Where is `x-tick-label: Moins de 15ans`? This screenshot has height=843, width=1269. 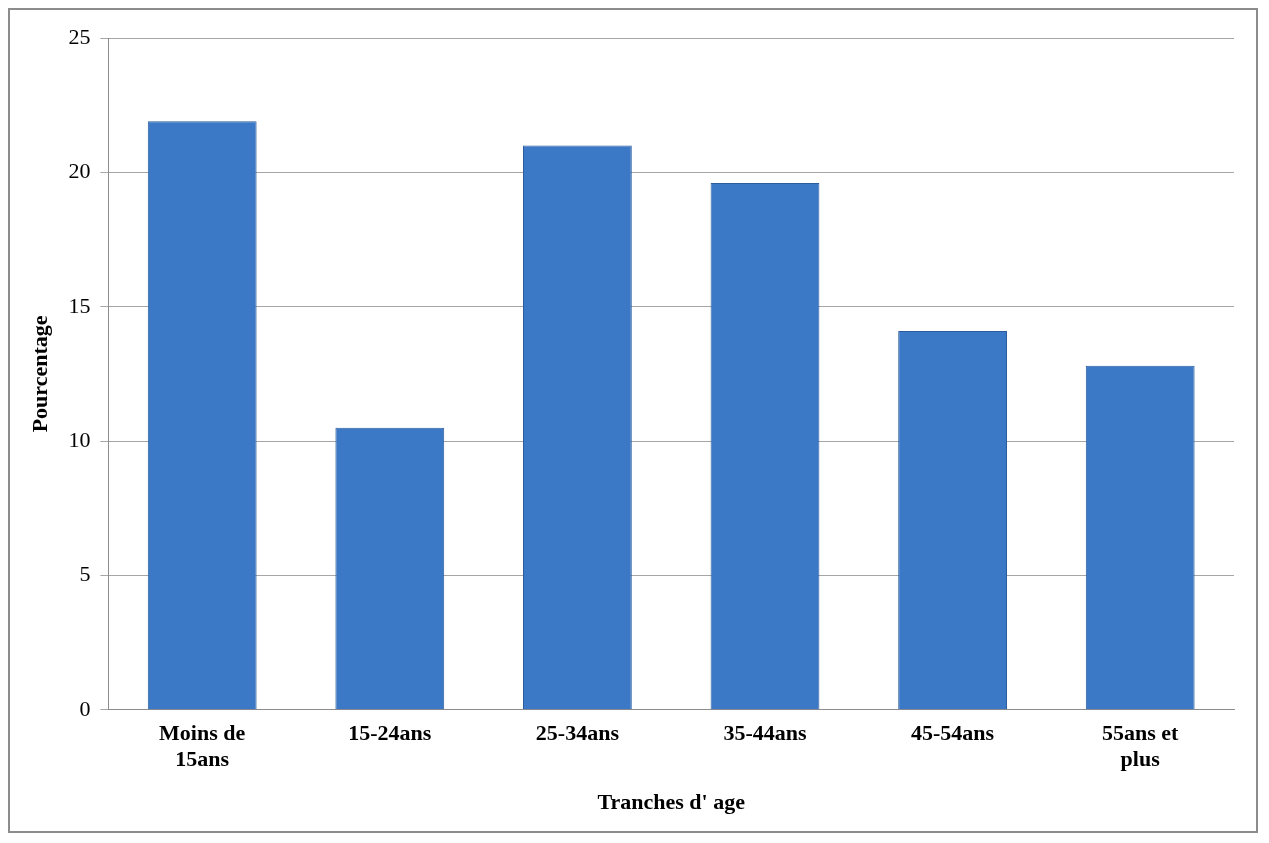
x-tick-label: Moins de 15ans is located at coordinates (202, 745).